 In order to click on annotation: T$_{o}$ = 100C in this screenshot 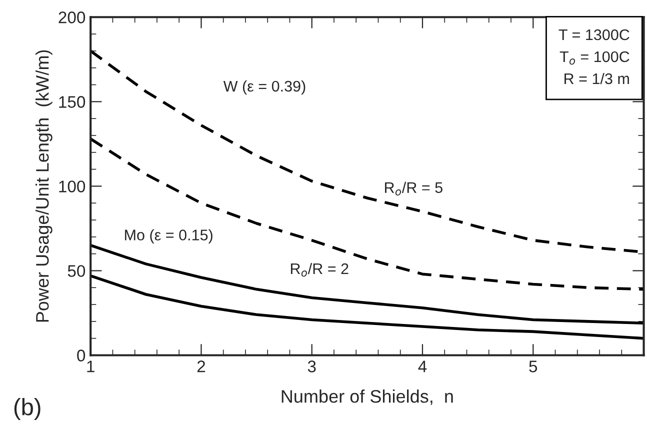, I will do `click(595, 58)`.